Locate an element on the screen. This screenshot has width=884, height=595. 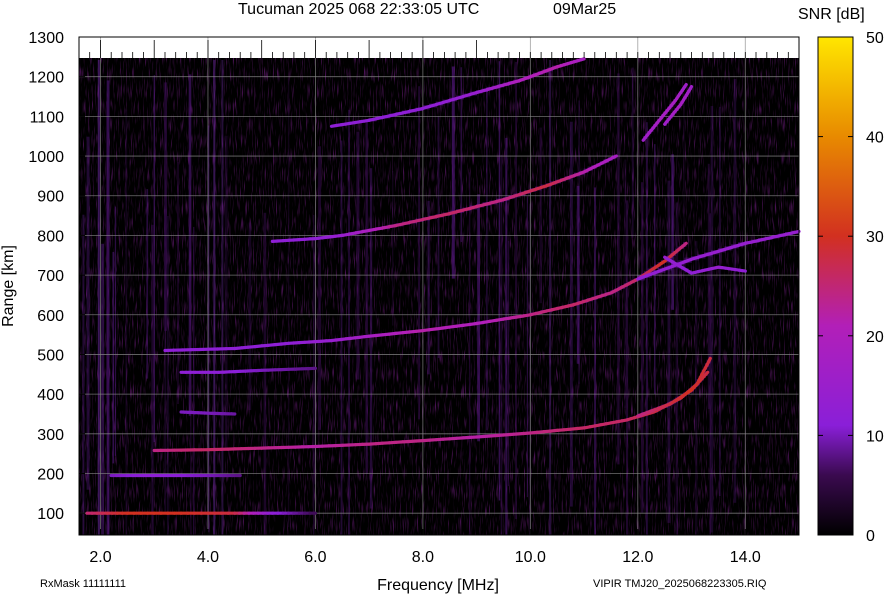
y-tick-label: 400 is located at coordinates (50, 395).